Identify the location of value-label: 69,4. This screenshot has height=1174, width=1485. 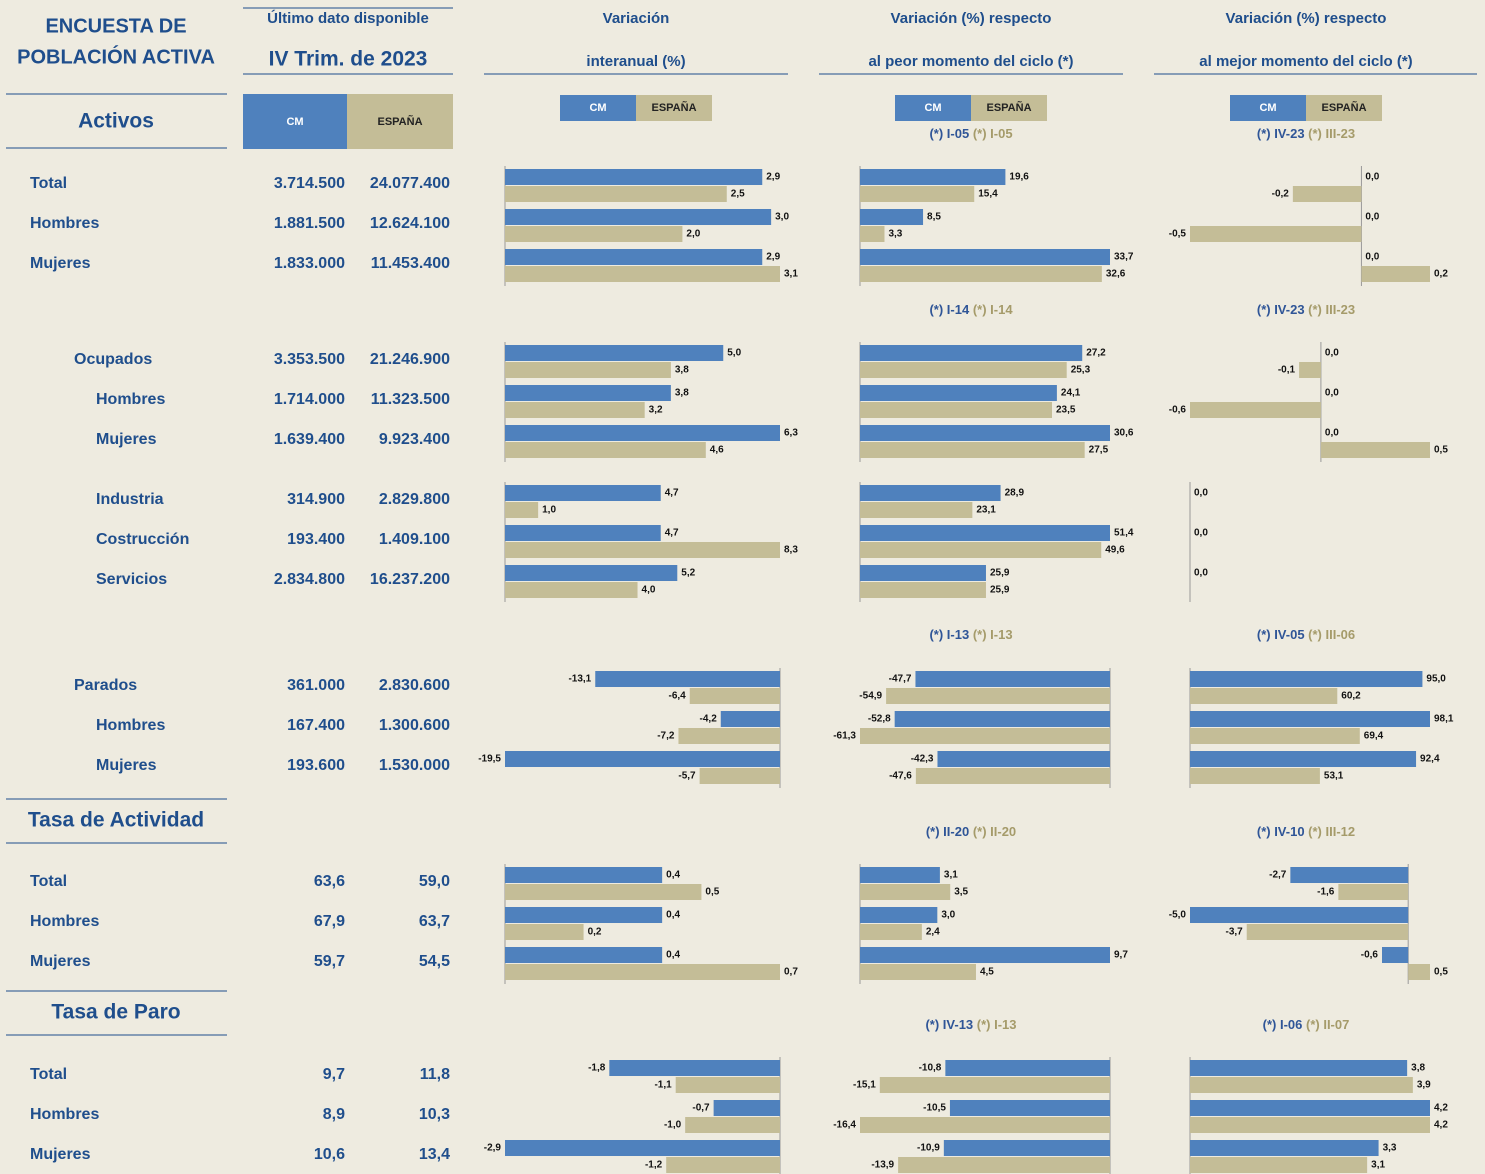
(1374, 736).